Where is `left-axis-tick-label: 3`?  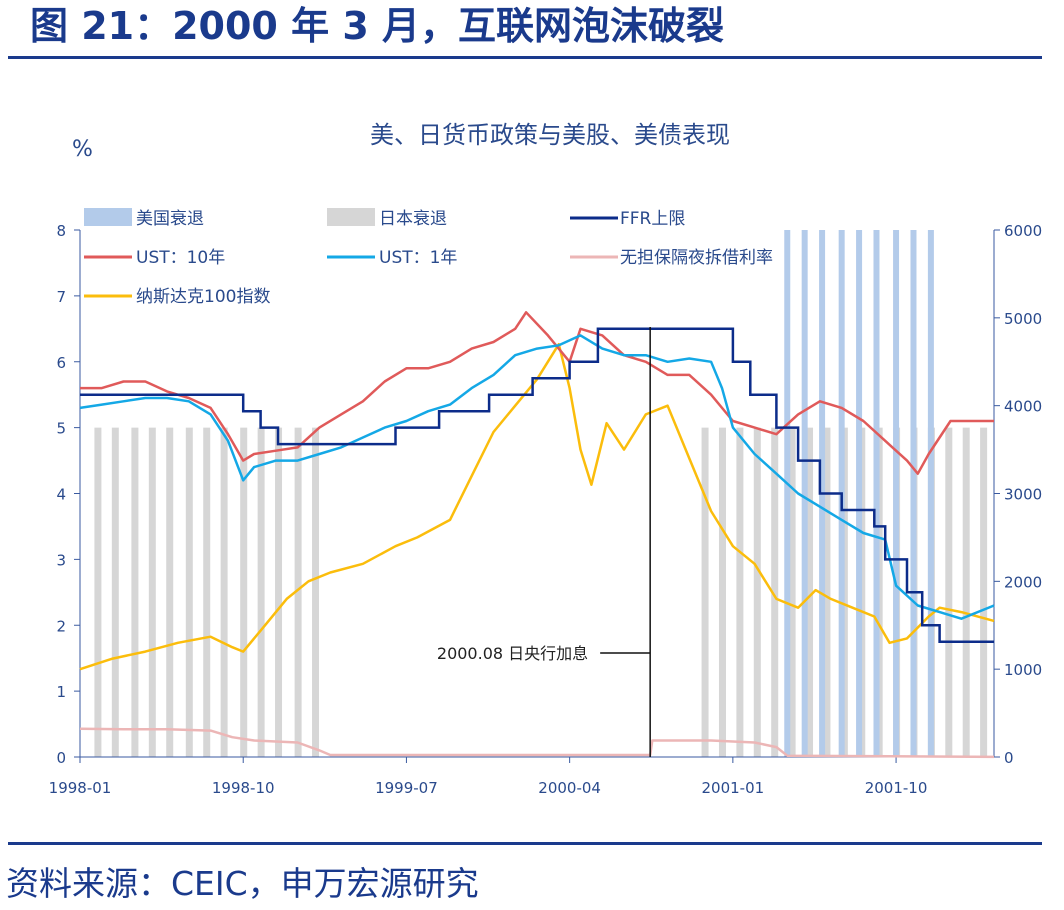
left-axis-tick-label: 3 is located at coordinates (61, 560).